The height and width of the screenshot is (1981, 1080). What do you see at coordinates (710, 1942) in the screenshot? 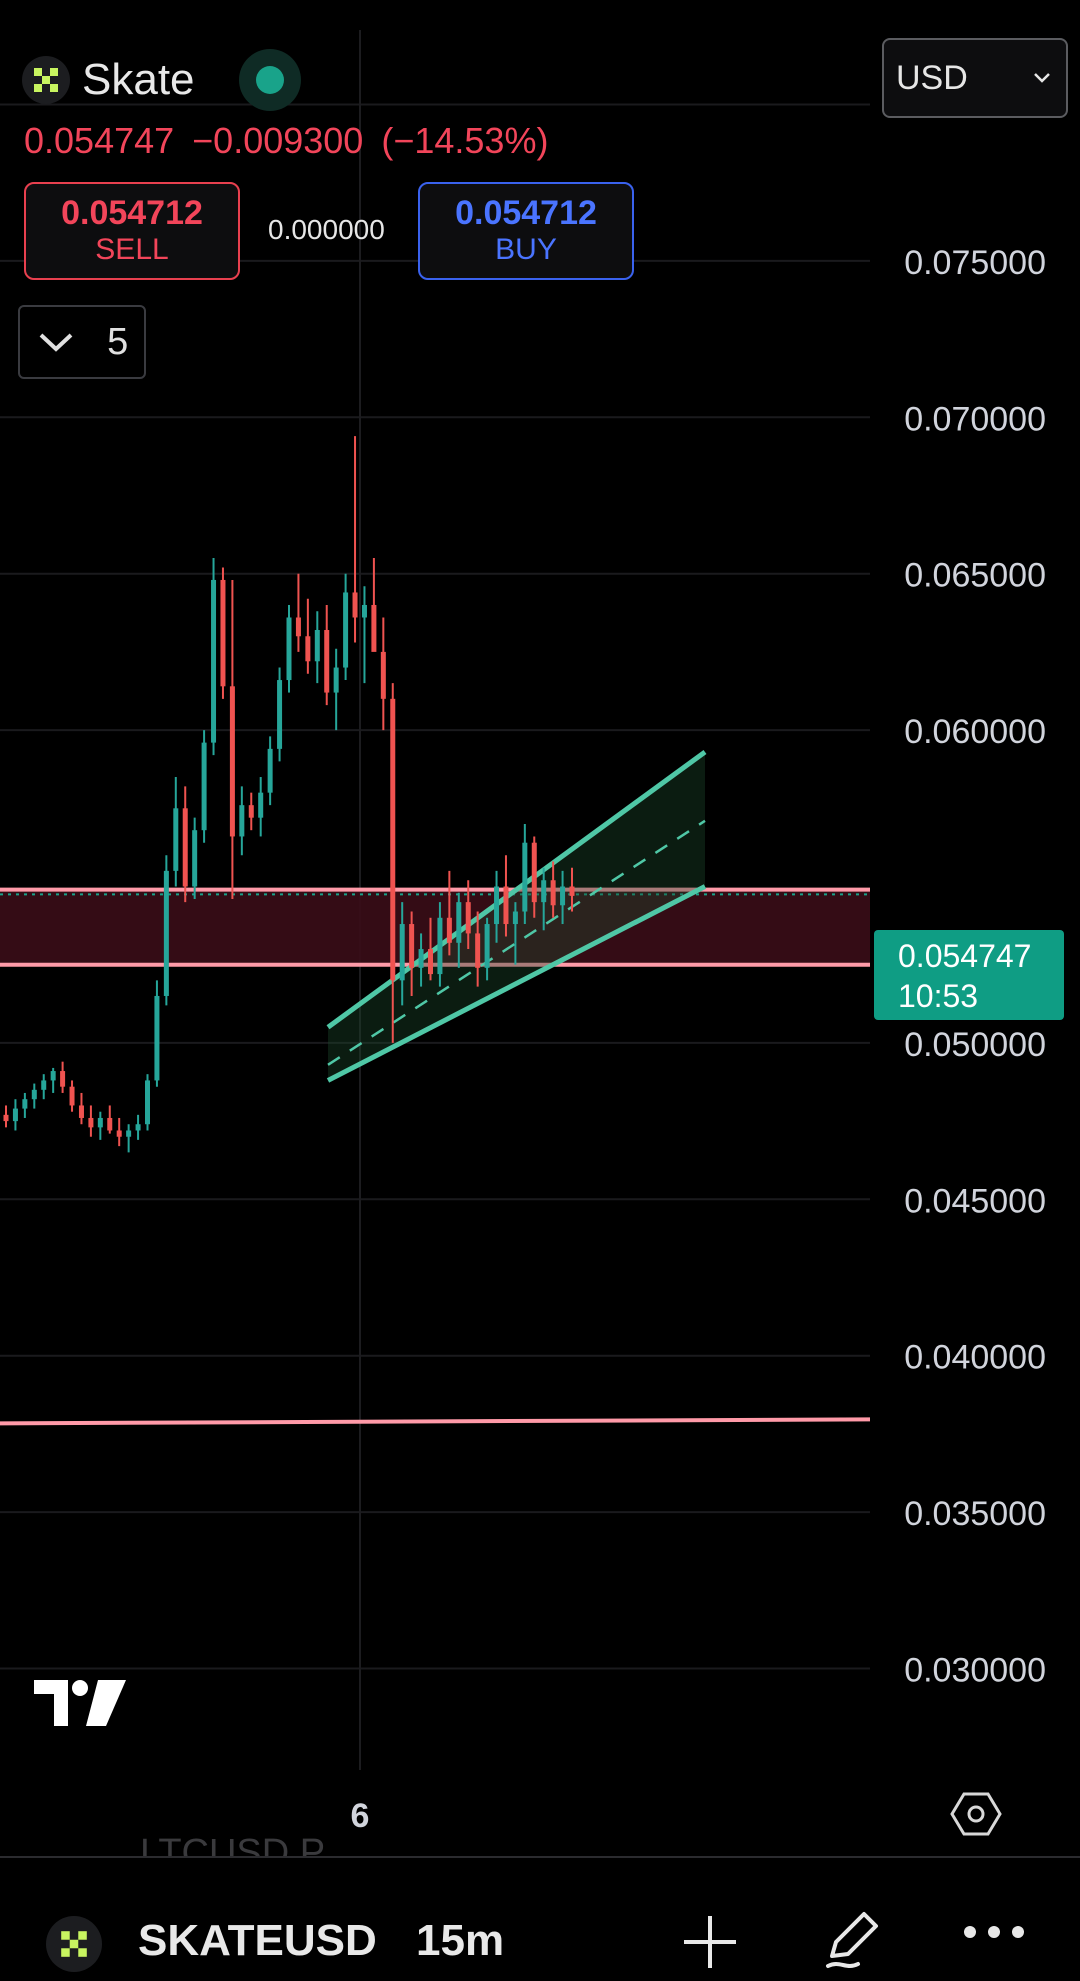
I see `plus-icon` at bounding box center [710, 1942].